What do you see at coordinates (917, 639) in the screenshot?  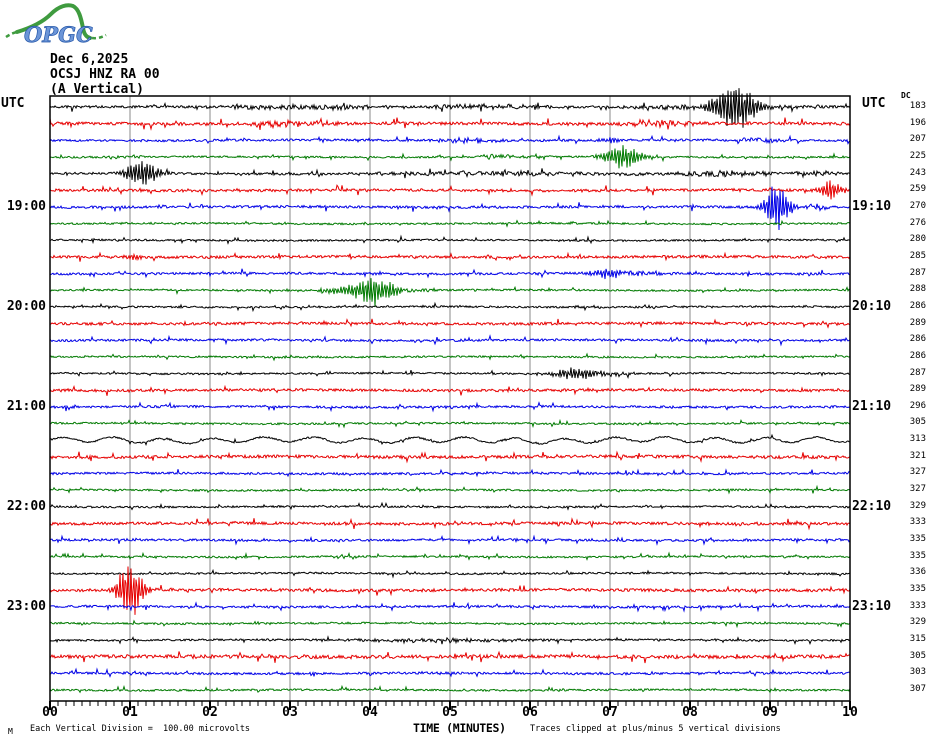 I see `dc-offset-value: 315` at bounding box center [917, 639].